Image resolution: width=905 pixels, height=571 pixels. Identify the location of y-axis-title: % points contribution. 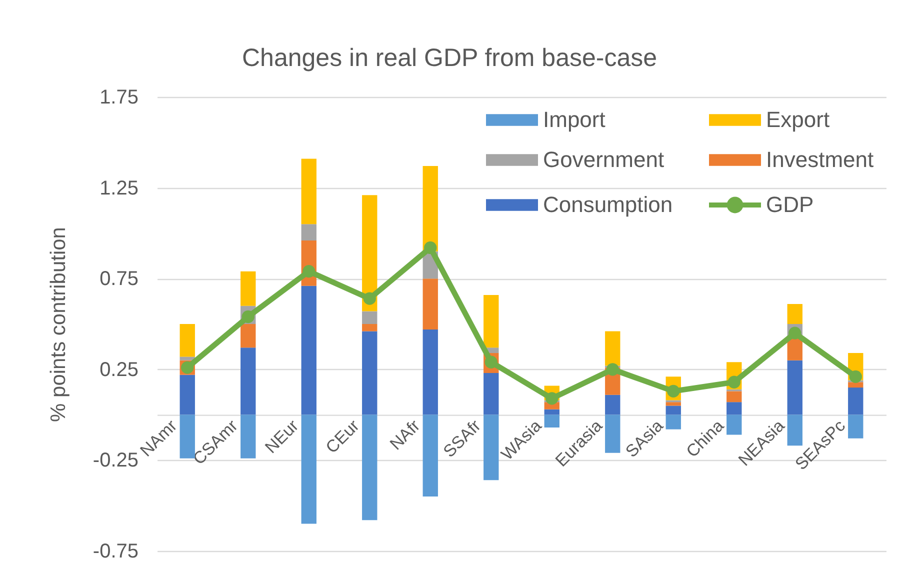
(58, 324).